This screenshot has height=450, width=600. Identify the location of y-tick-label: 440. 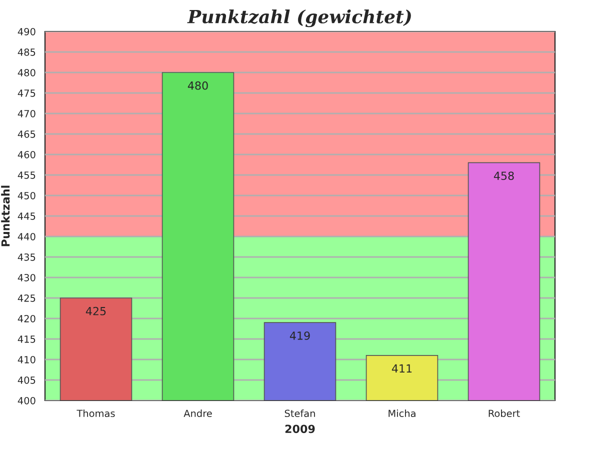
(27, 236).